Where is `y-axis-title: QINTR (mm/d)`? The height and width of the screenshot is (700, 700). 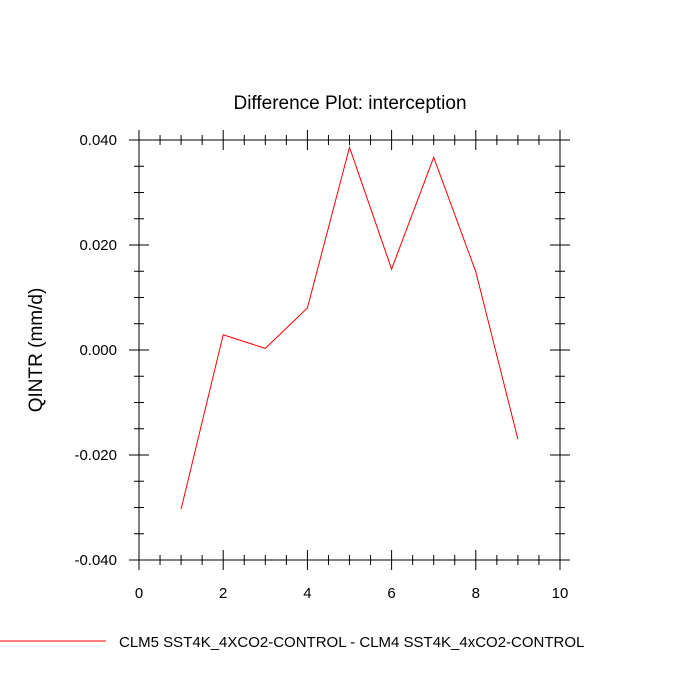 y-axis-title: QINTR (mm/d) is located at coordinates (36, 350).